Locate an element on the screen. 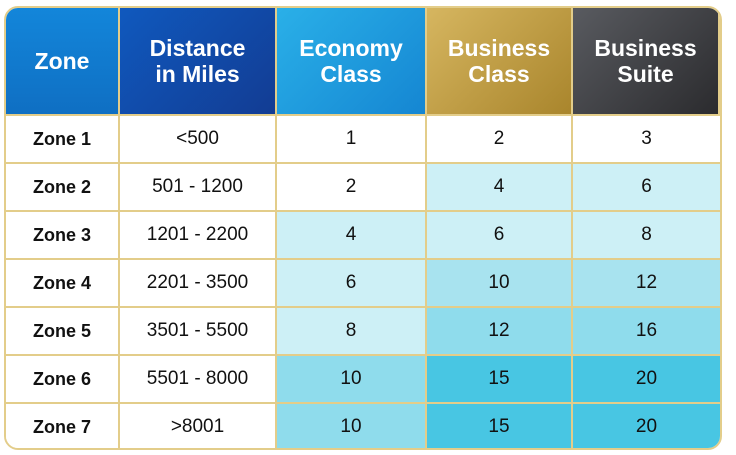 The height and width of the screenshot is (455, 736). header-economy-label: Economy Class is located at coordinates (351, 61).